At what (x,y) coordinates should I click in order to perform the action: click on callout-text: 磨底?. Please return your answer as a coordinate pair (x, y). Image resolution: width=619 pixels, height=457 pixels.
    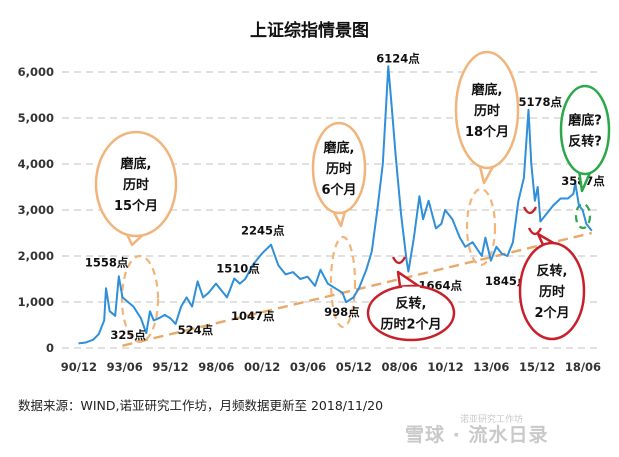
    Looking at the image, I should click on (585, 121).